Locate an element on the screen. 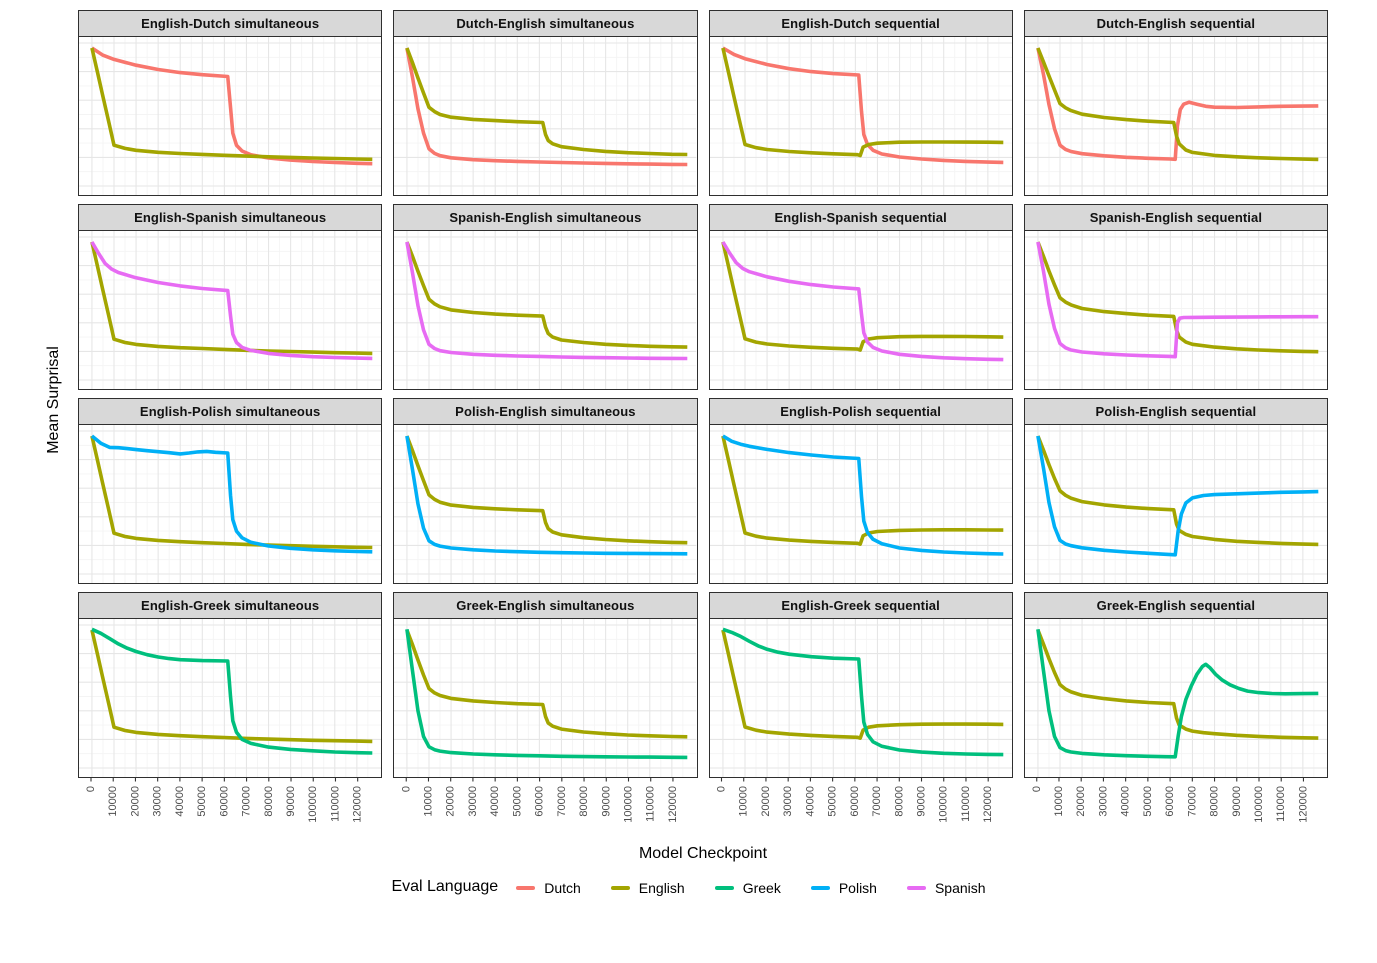  facet-strip-title: English-Spanish sequential is located at coordinates (860, 217).